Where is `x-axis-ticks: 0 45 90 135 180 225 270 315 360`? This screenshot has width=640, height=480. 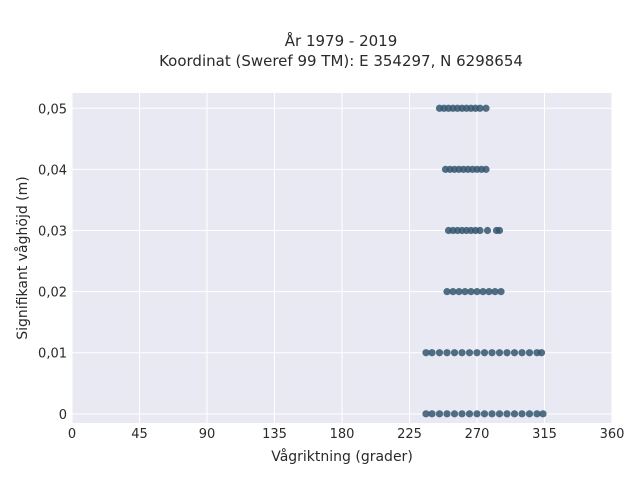
x-axis-ticks: 0 45 90 135 180 225 270 315 360 is located at coordinates (346, 434).